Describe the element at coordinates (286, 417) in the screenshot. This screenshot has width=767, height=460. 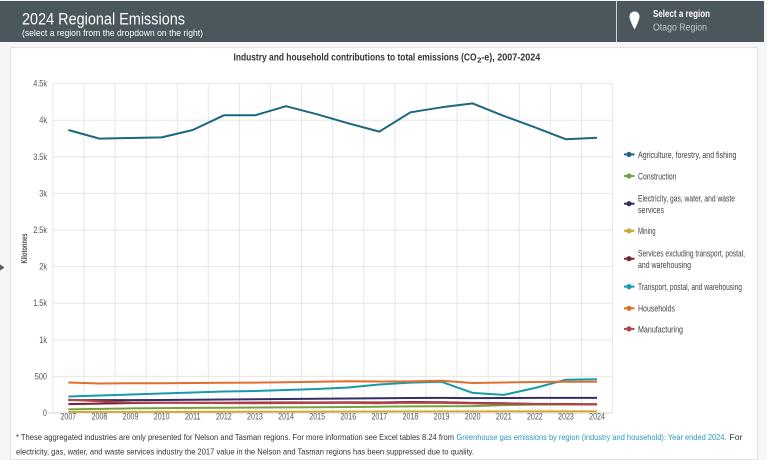
I see `svg-text: 2014` at that location.